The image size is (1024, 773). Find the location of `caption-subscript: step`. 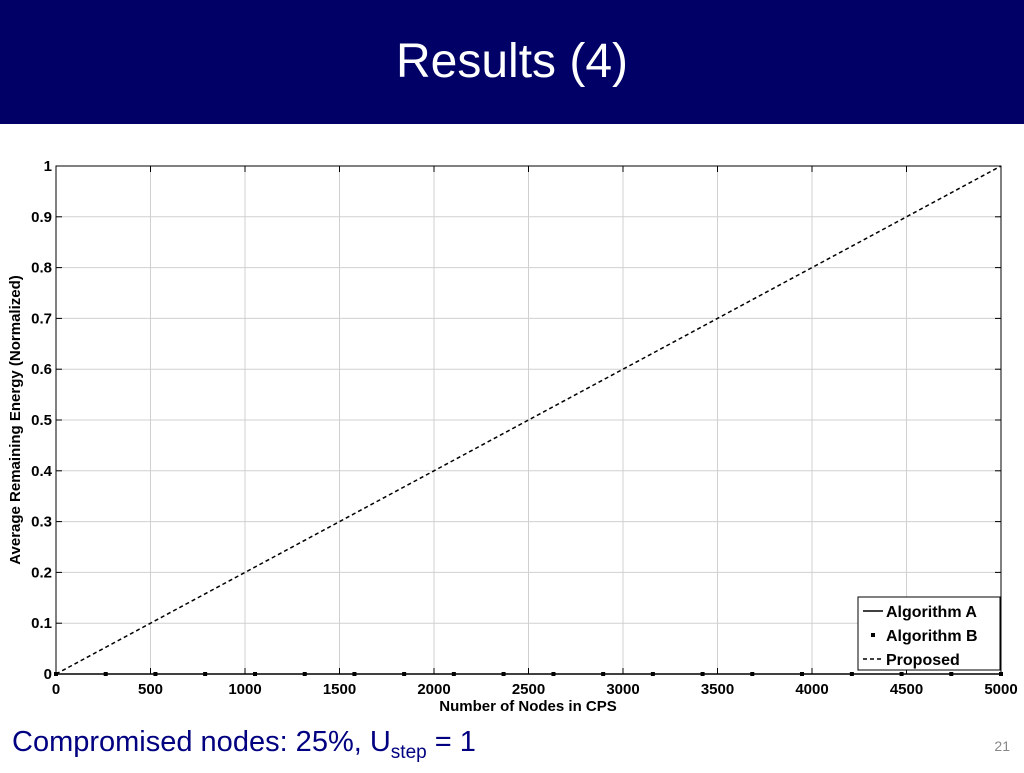

caption-subscript: step is located at coordinates (408, 752).